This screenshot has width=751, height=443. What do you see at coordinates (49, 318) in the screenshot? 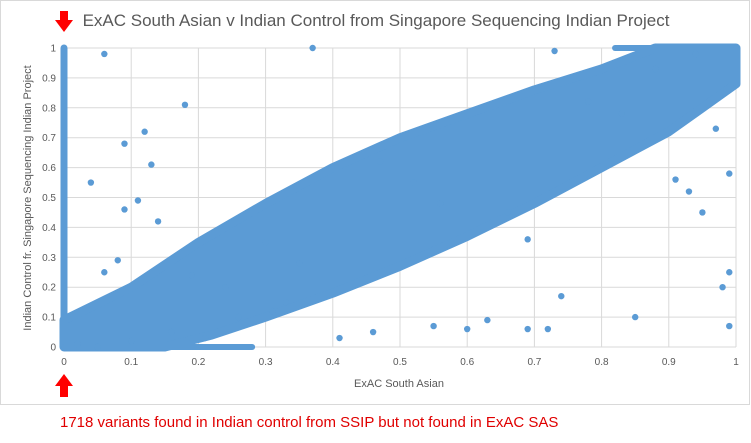
I see `y-tick-label: 0.1` at bounding box center [49, 318].